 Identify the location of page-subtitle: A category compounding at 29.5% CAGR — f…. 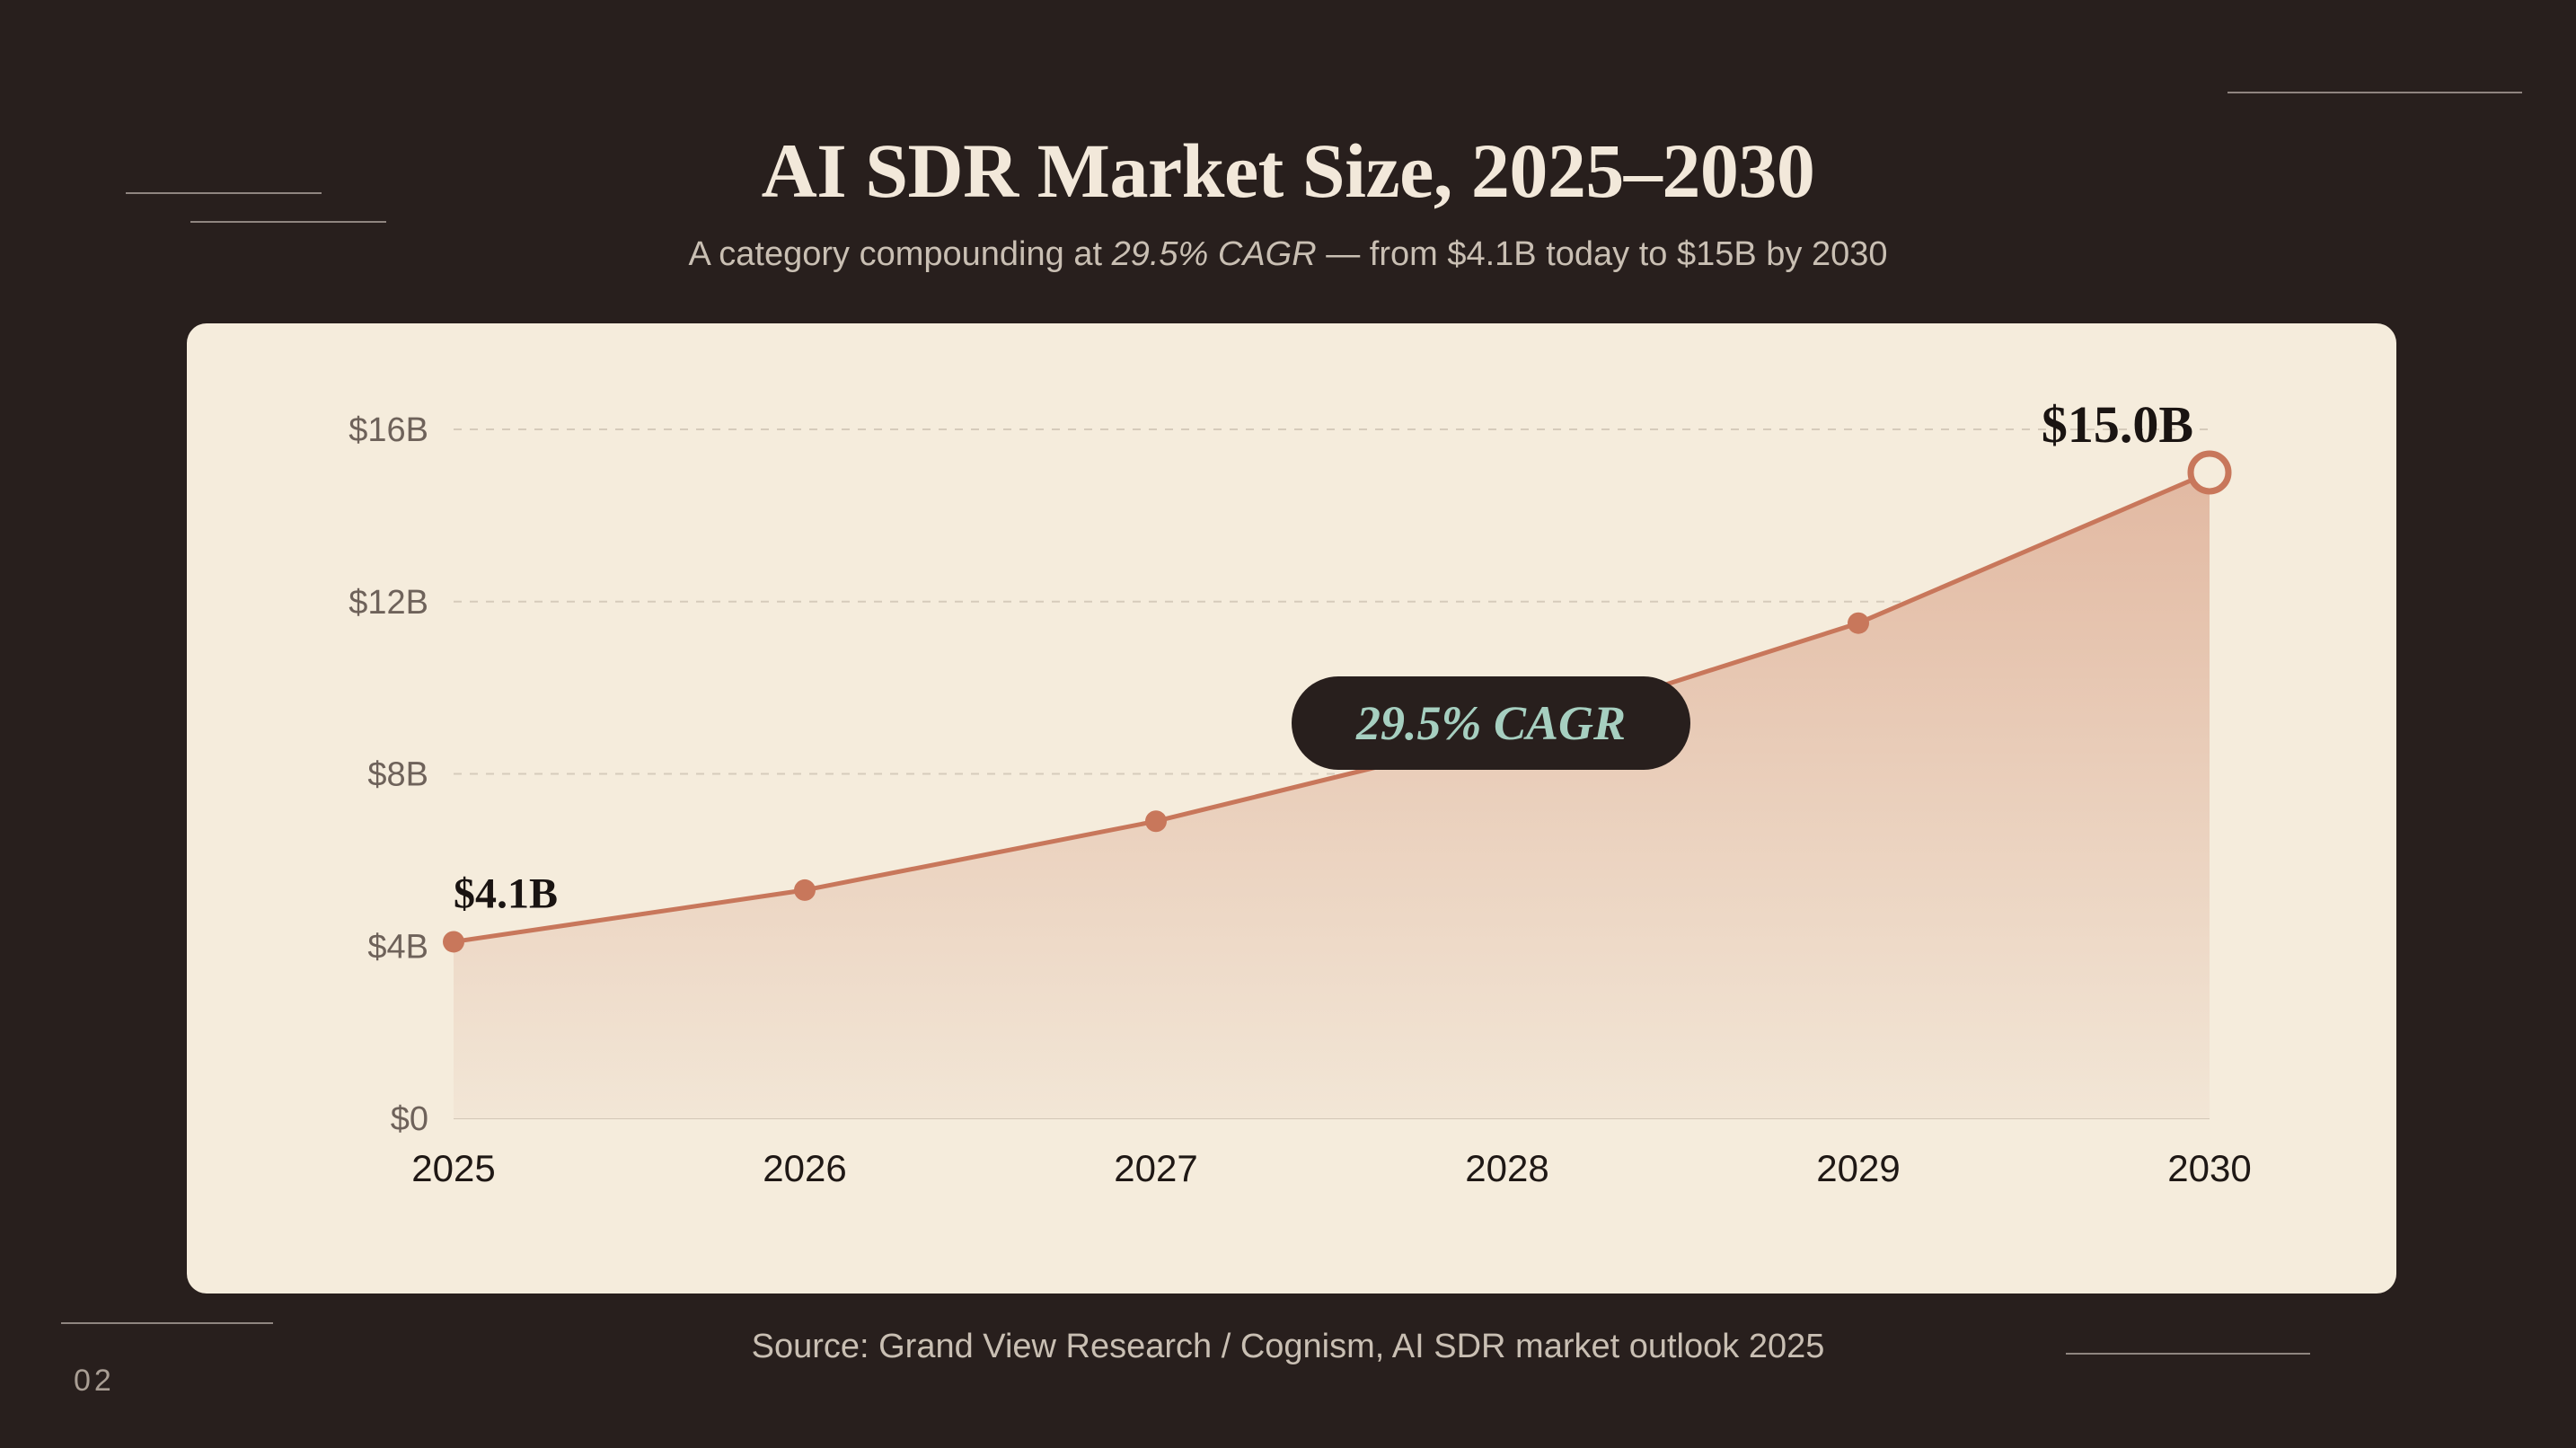
(1288, 255).